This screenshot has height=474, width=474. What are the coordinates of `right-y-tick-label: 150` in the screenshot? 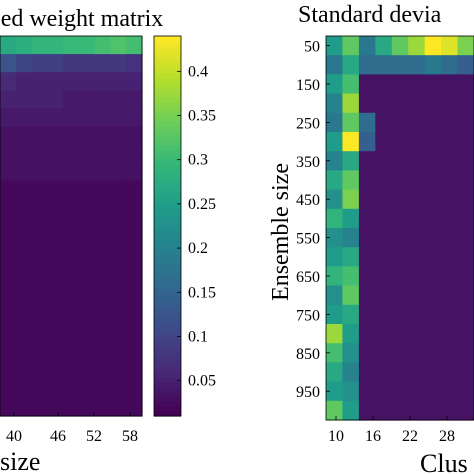 It's located at (308, 85).